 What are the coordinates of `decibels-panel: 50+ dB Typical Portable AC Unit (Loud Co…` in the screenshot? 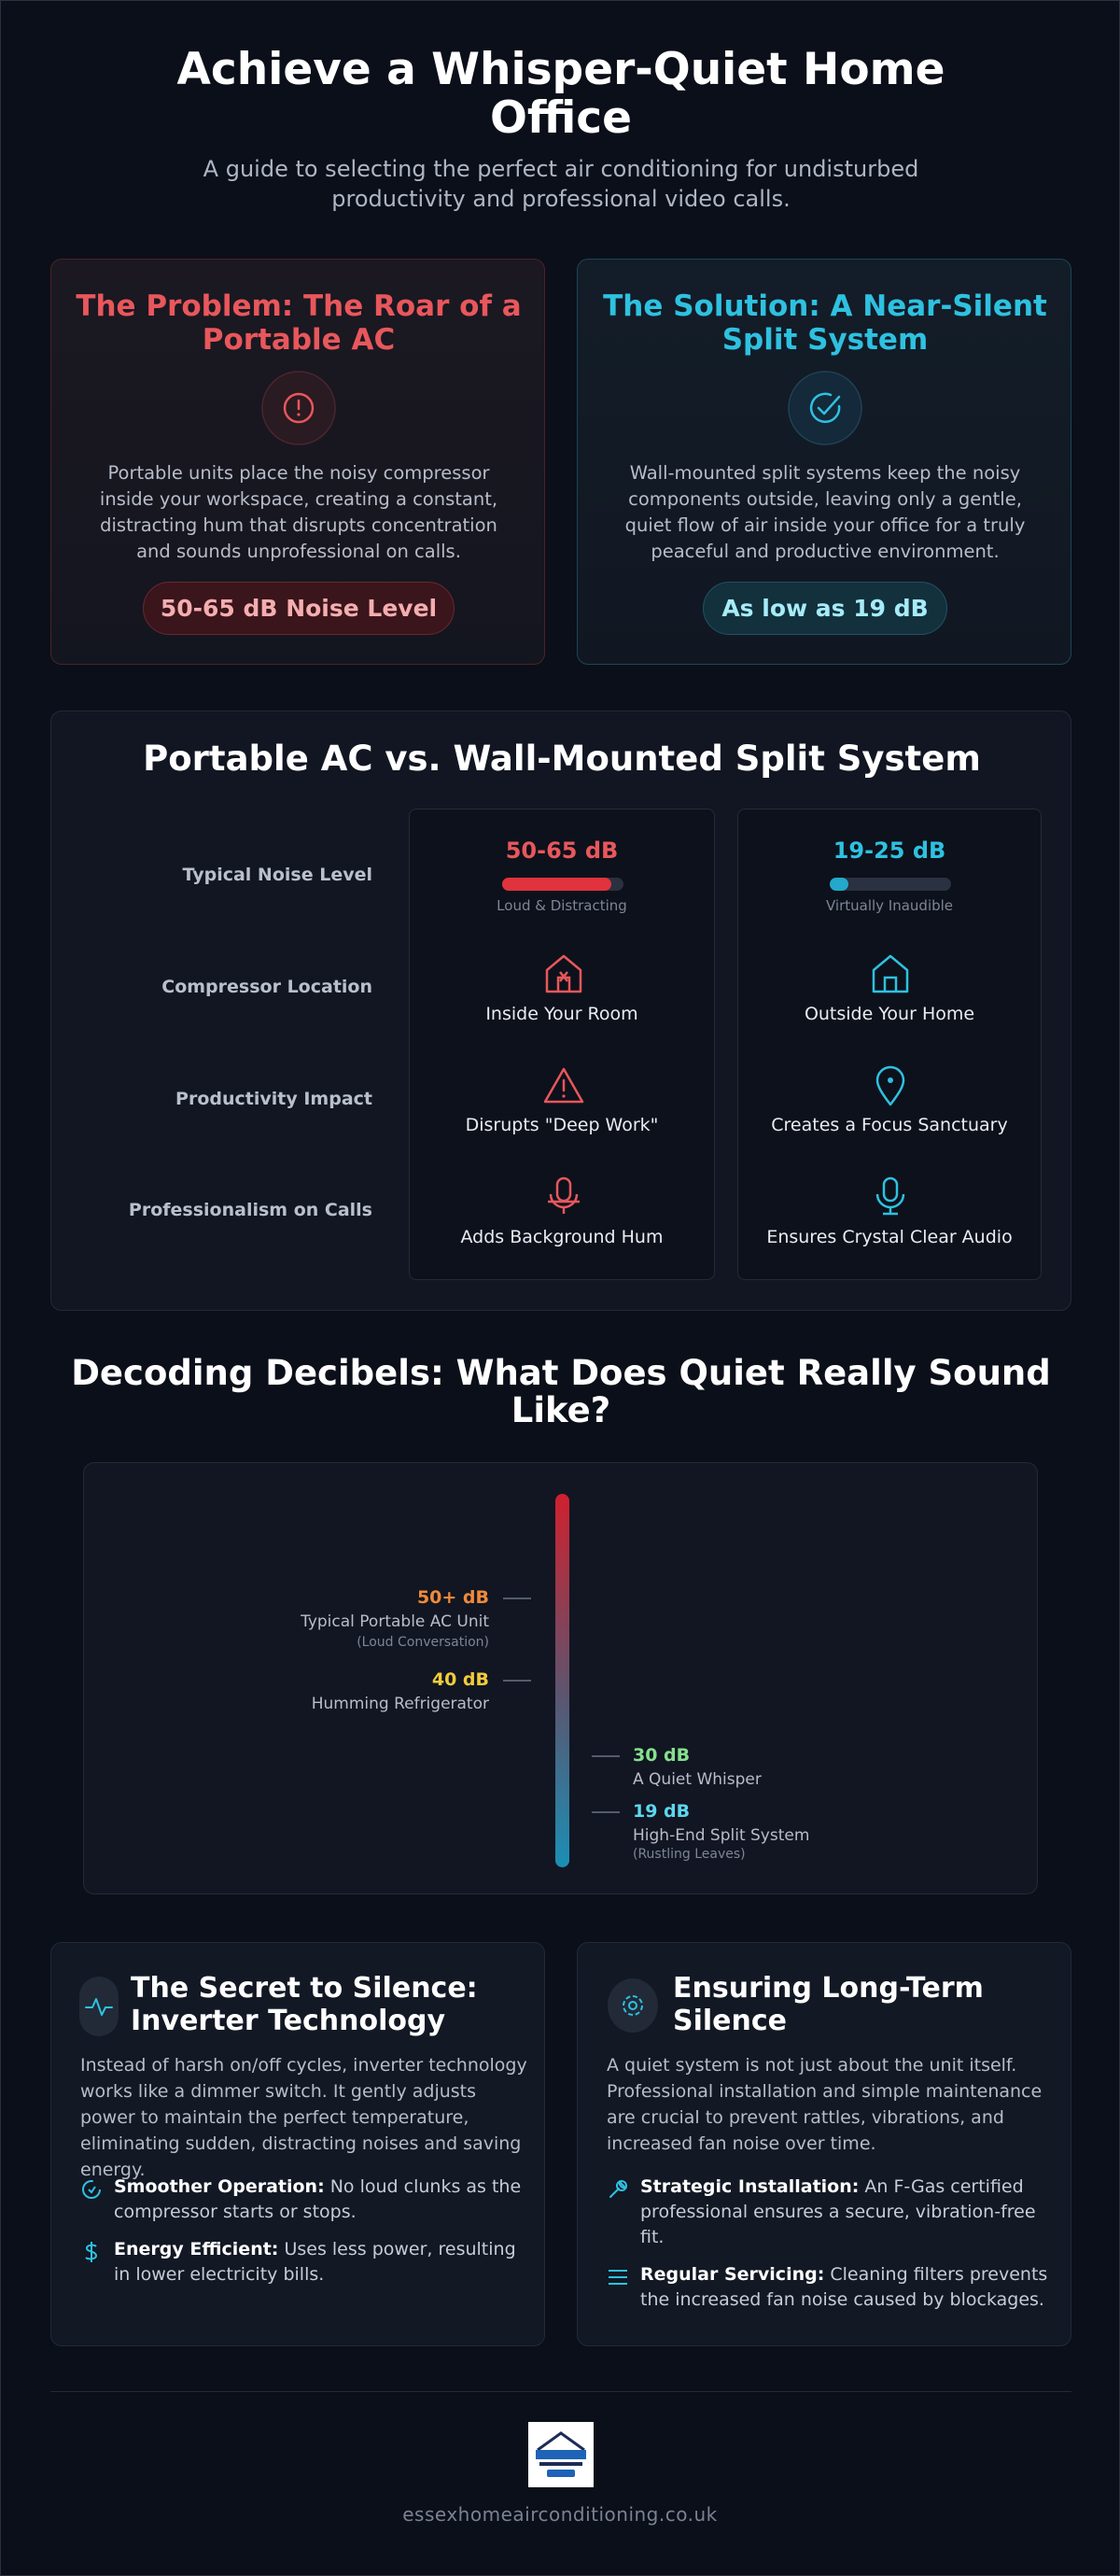 It's located at (560, 1678).